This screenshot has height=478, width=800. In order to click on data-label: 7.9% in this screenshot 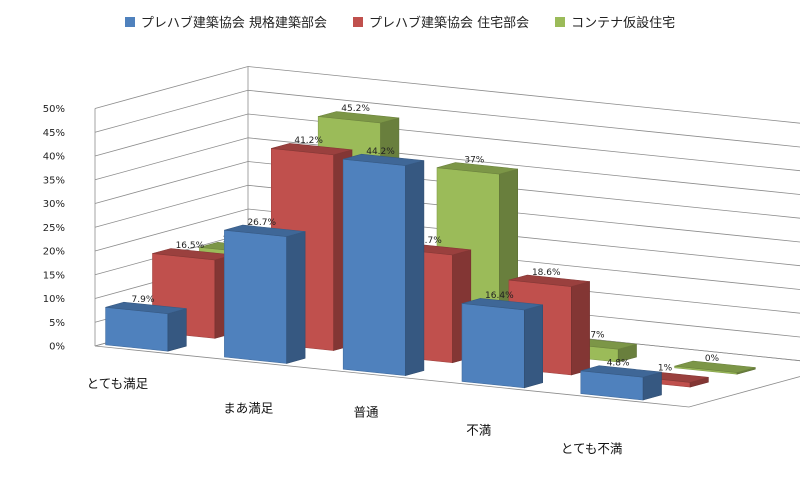, I will do `click(143, 300)`.